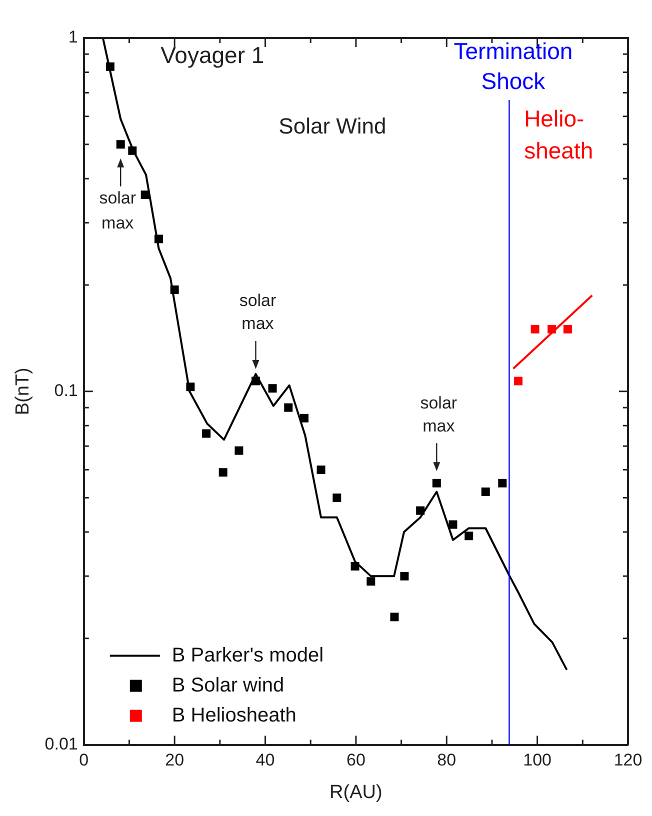 The image size is (652, 816). I want to click on legend-label: B Solar wind, so click(228, 685).